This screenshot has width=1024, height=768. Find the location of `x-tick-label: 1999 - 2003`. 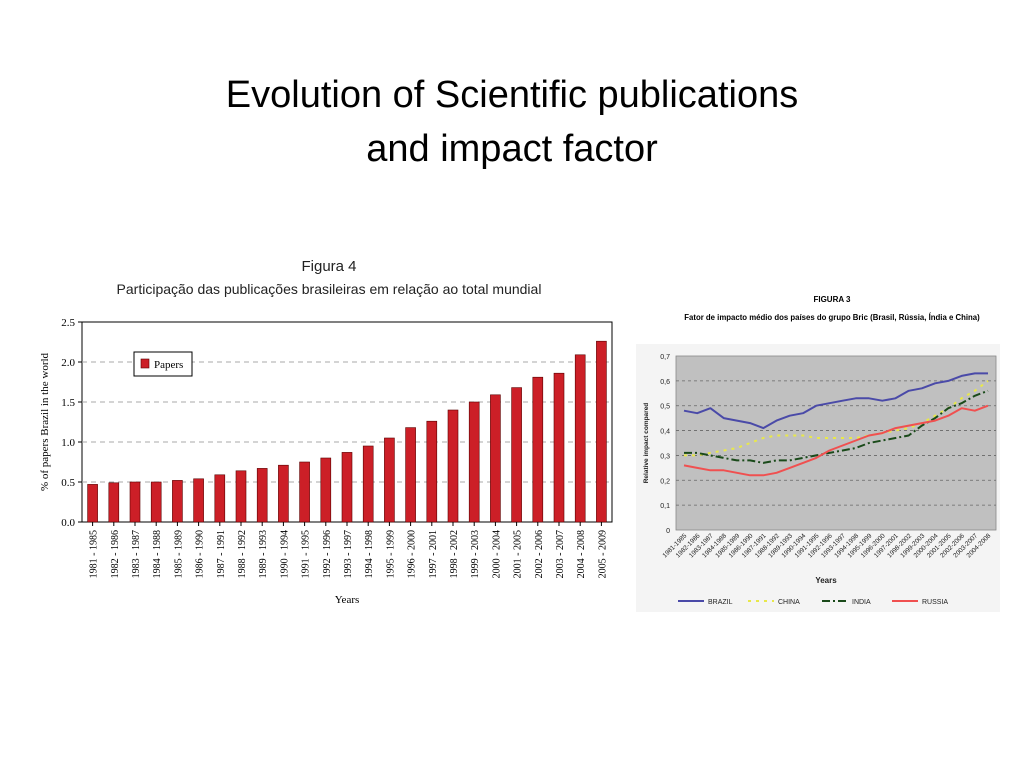

x-tick-label: 1999 - 2003 is located at coordinates (475, 554).